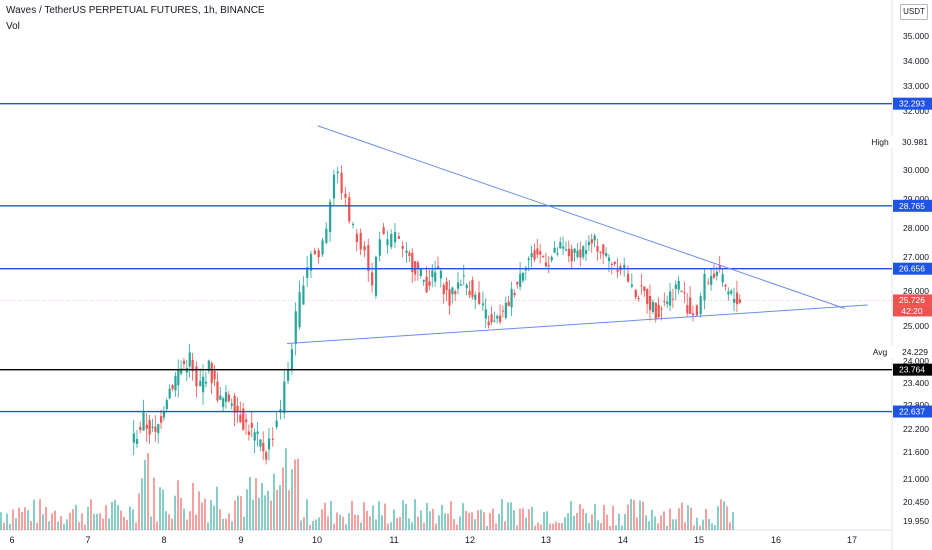 This screenshot has height=550, width=932. What do you see at coordinates (916, 61) in the screenshot?
I see `y-tick-label: 34.000` at bounding box center [916, 61].